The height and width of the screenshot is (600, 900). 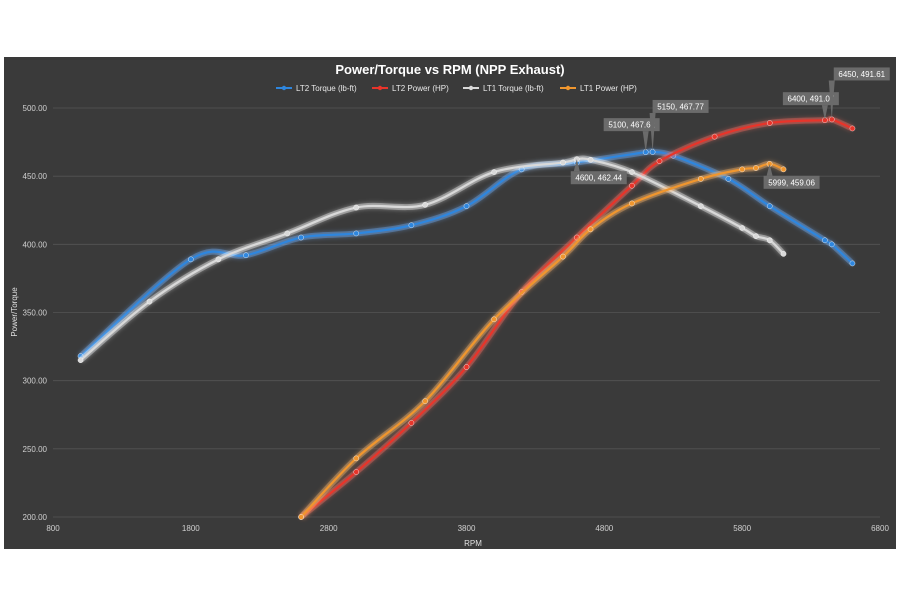 I want to click on legend-label: LT2 Power (HP), so click(x=420, y=88).